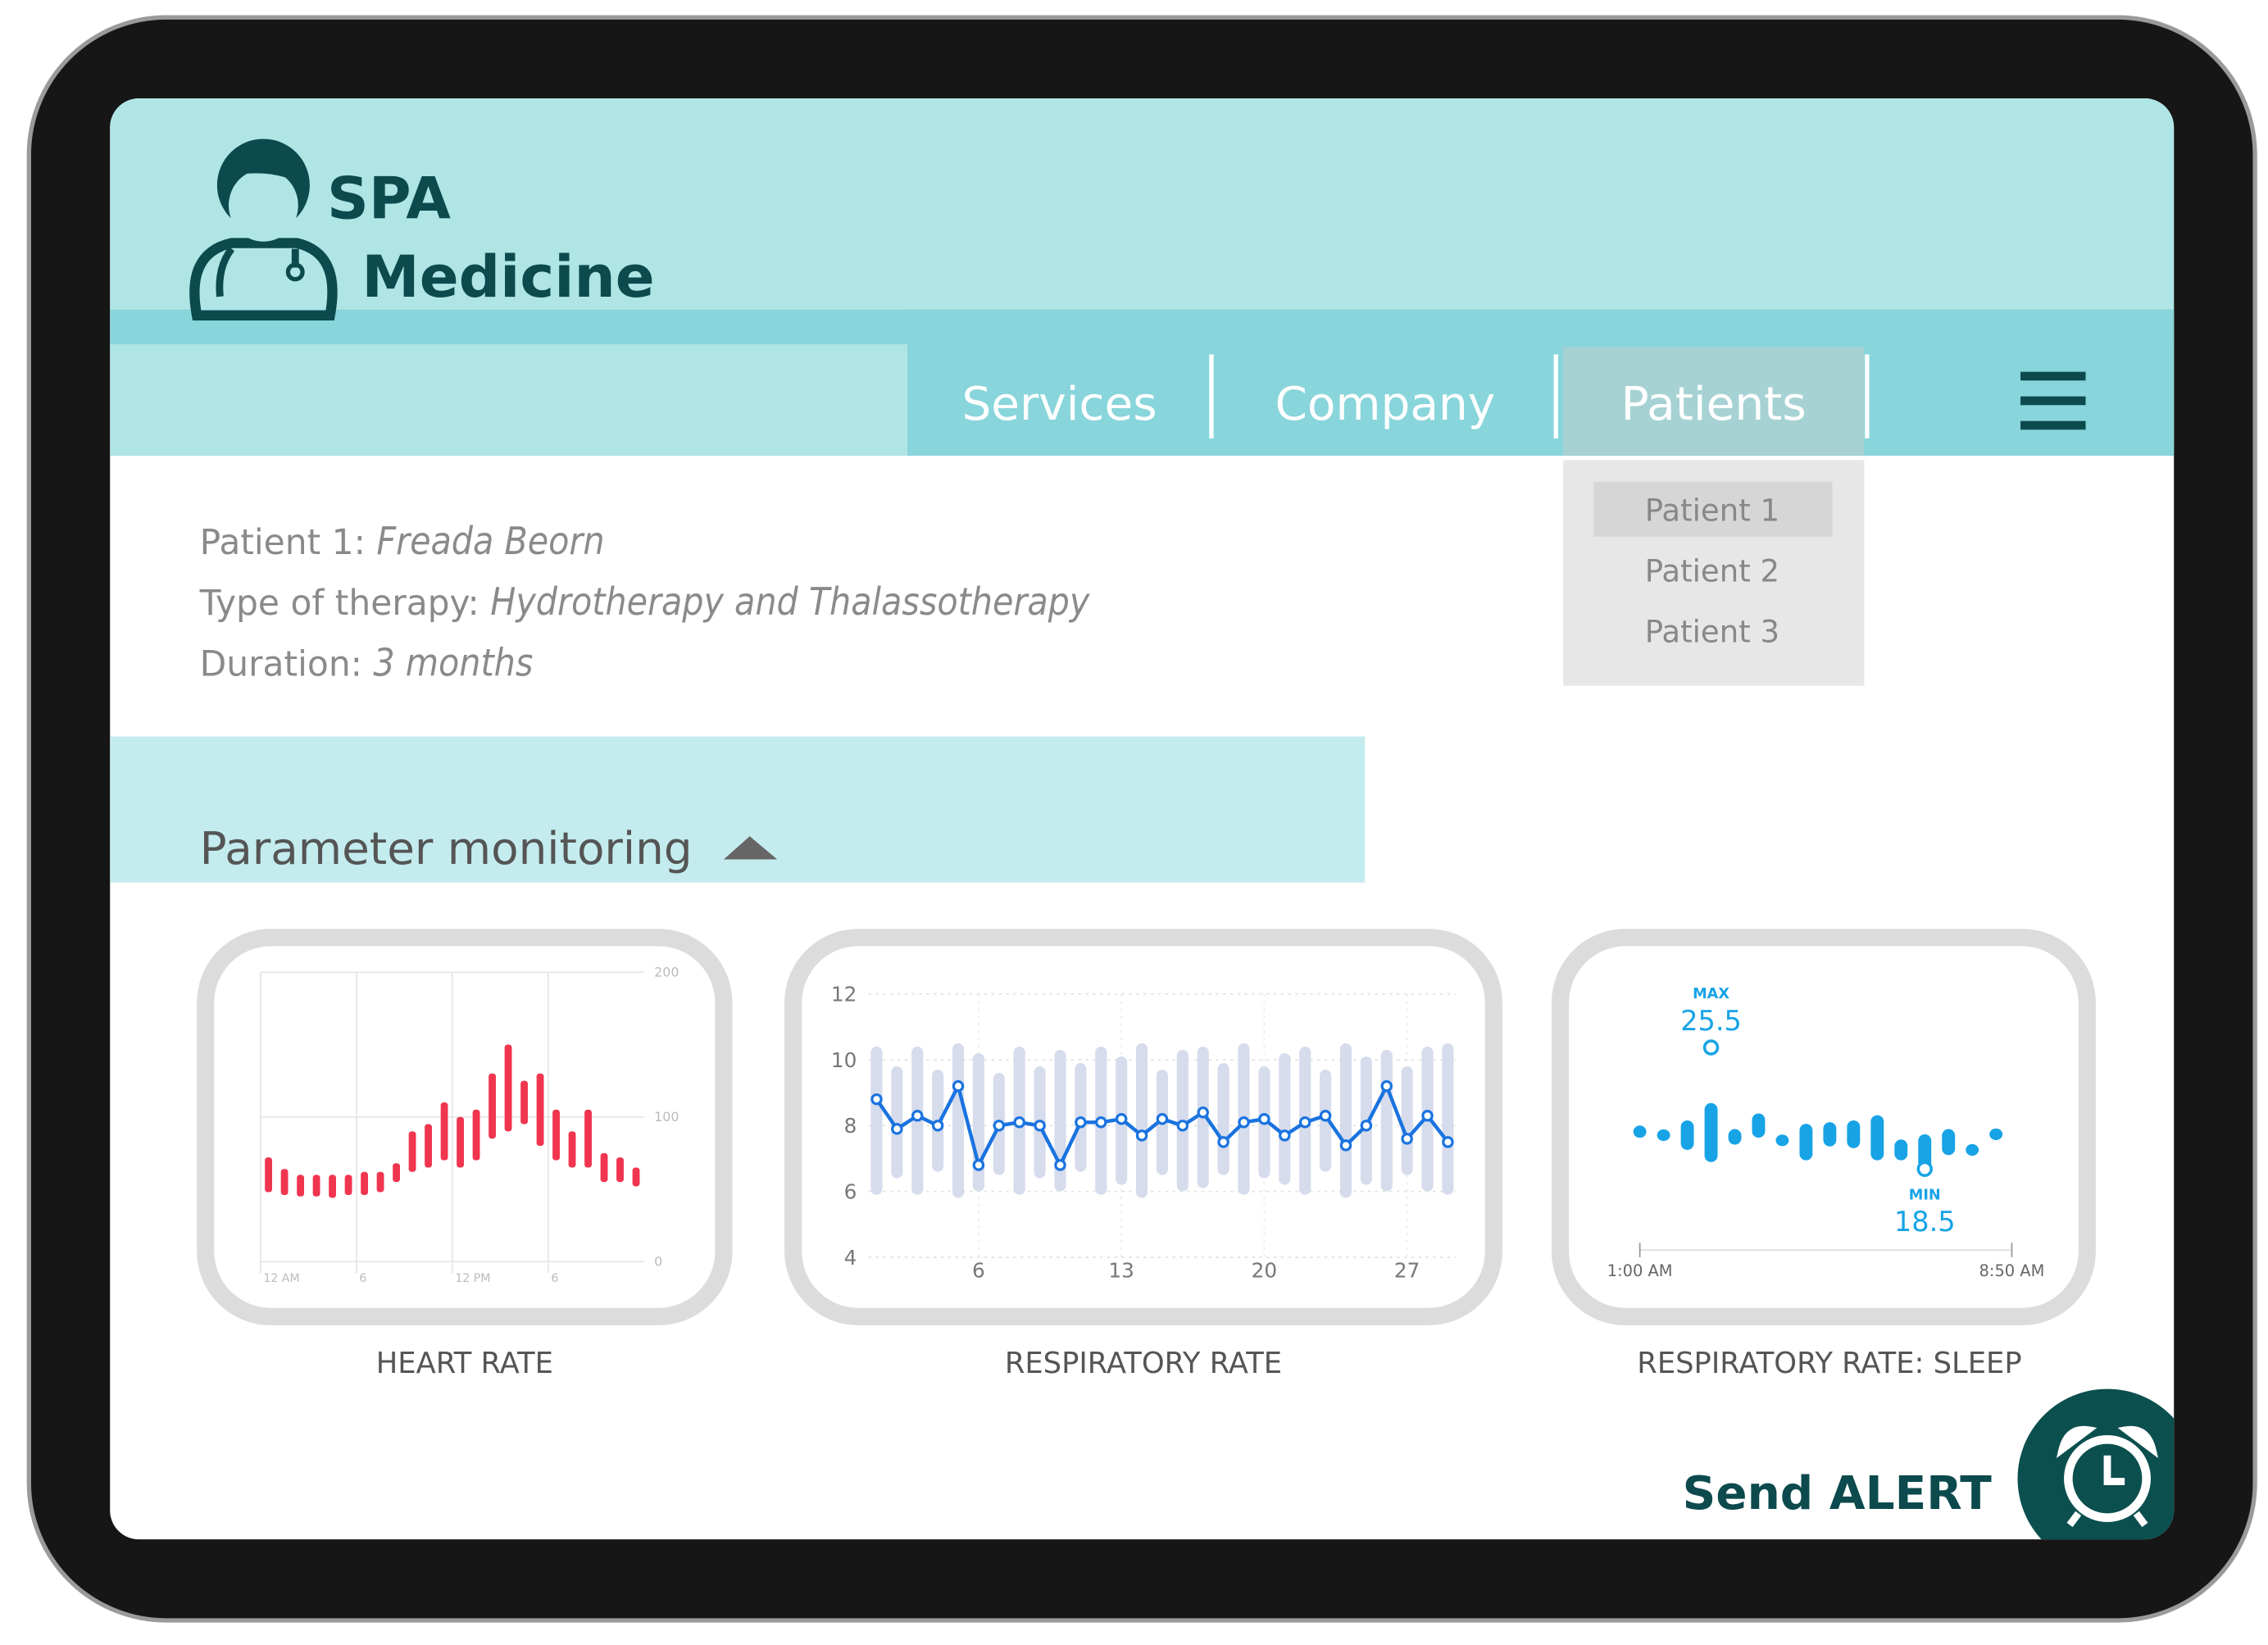 Image resolution: width=2268 pixels, height=1645 pixels. What do you see at coordinates (666, 971) in the screenshot?
I see `y-tick-label: 200` at bounding box center [666, 971].